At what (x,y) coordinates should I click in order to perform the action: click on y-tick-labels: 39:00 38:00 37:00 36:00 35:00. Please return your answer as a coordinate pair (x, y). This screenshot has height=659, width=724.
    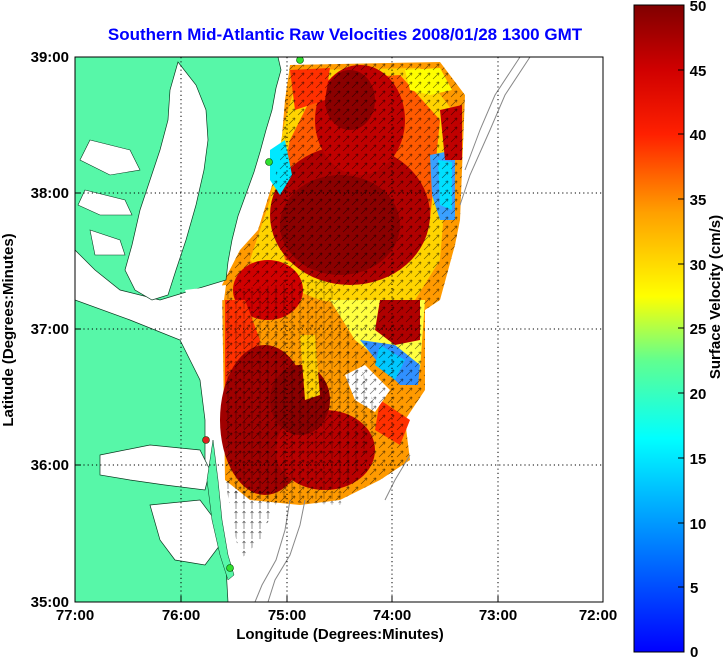
    Looking at the image, I should click on (50, 330).